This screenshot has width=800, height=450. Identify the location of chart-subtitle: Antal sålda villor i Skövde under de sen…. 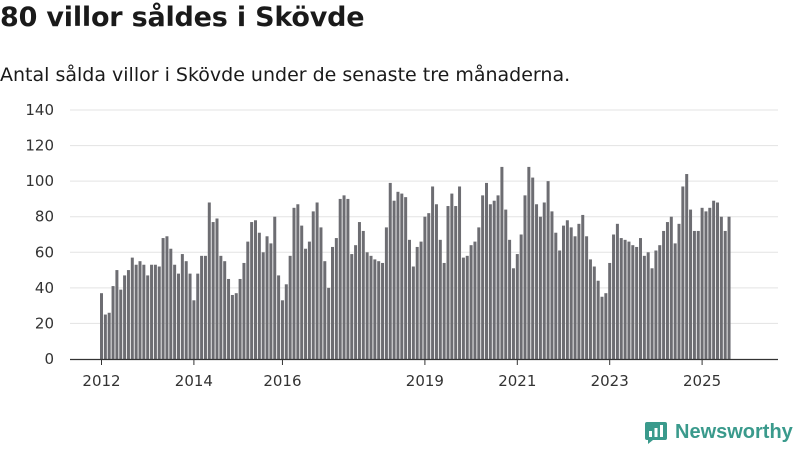
(285, 75).